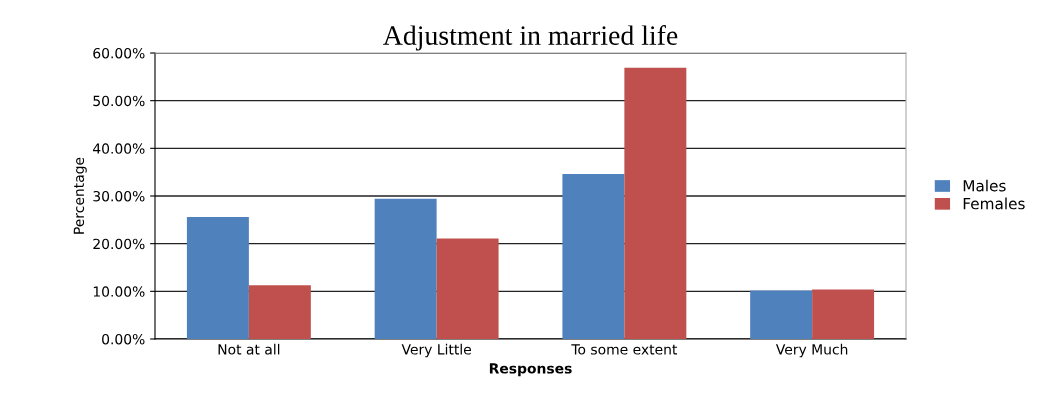 Image resolution: width=1048 pixels, height=408 pixels. Describe the element at coordinates (249, 349) in the screenshot. I see `x-tick-label: Not at all` at that location.